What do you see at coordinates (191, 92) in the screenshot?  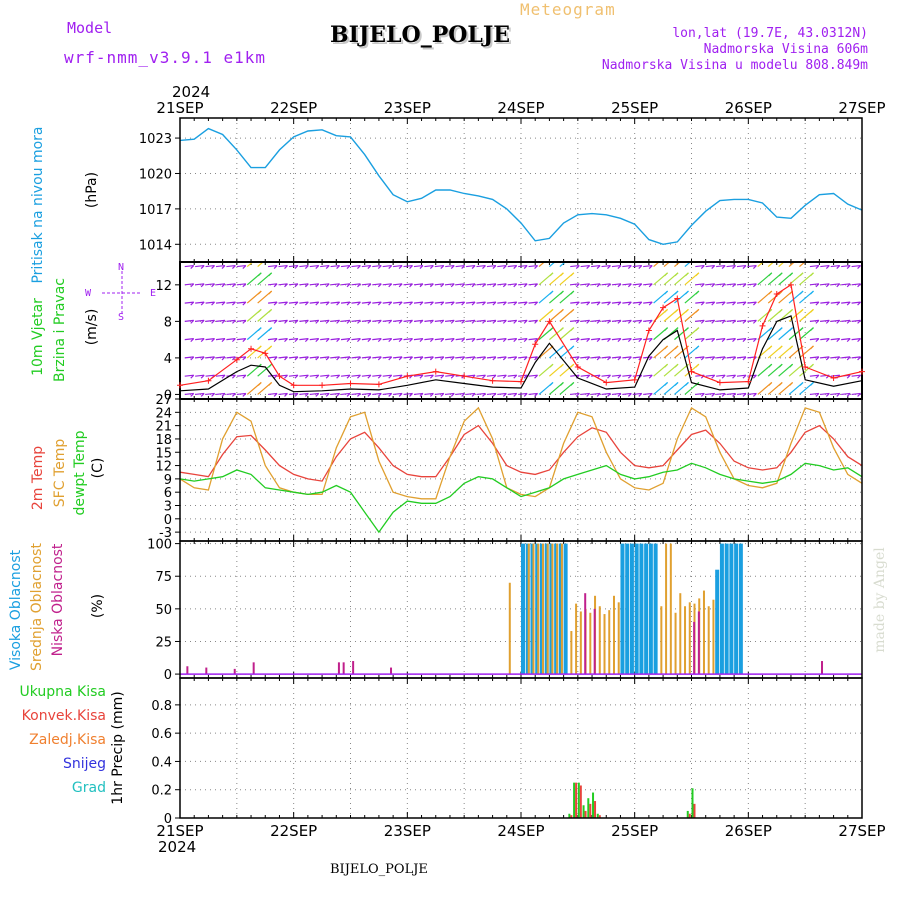 I see `year-top: 2024` at bounding box center [191, 92].